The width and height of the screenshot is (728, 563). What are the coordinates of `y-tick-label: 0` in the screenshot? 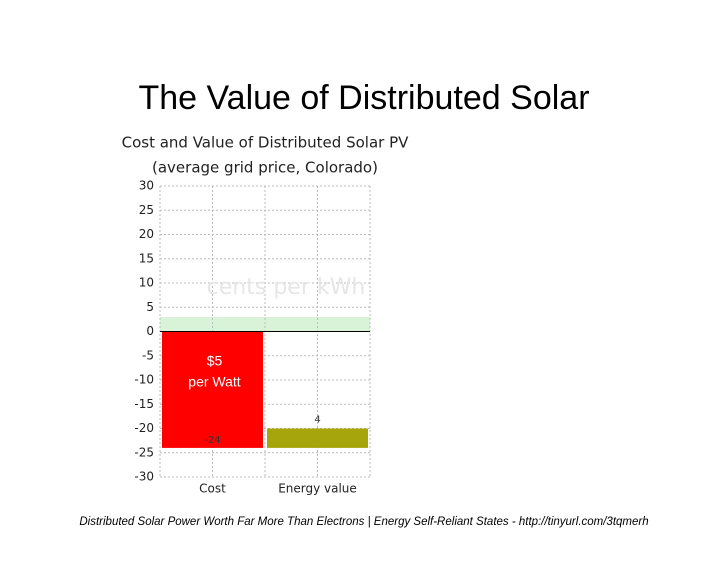 It's located at (150, 331).